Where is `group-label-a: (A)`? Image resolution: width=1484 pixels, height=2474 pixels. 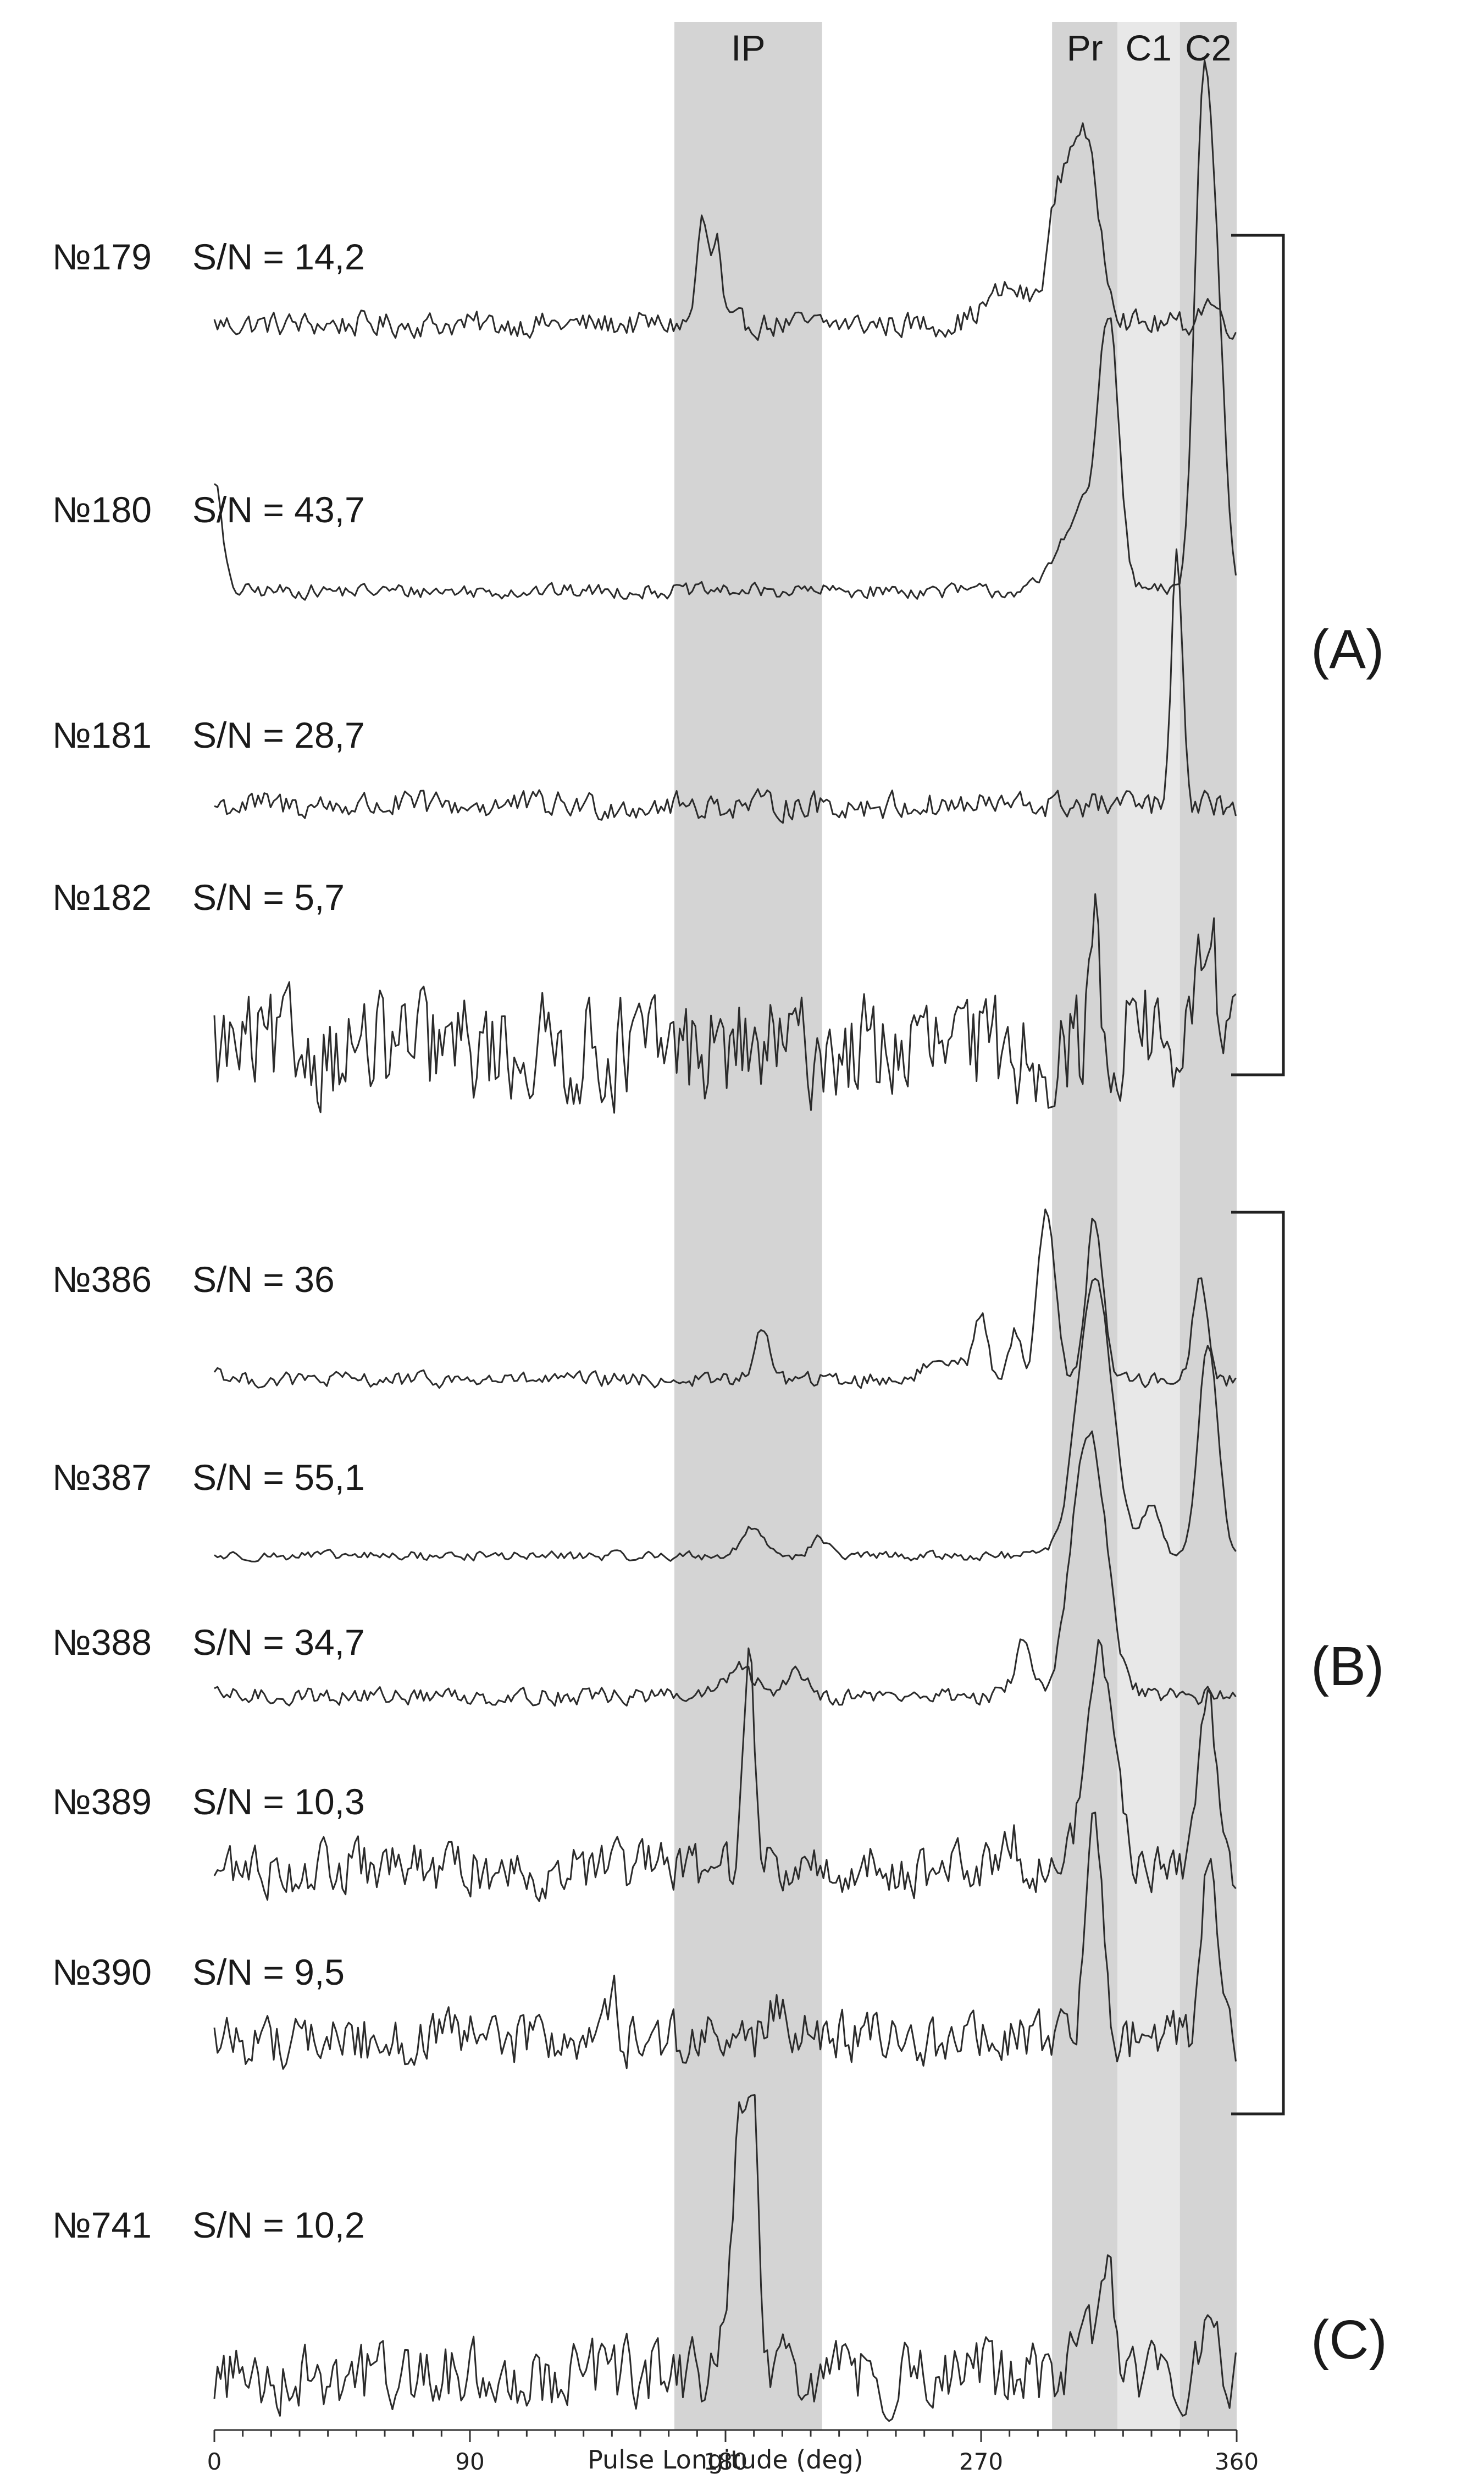
group-label-a: (A) is located at coordinates (1347, 649).